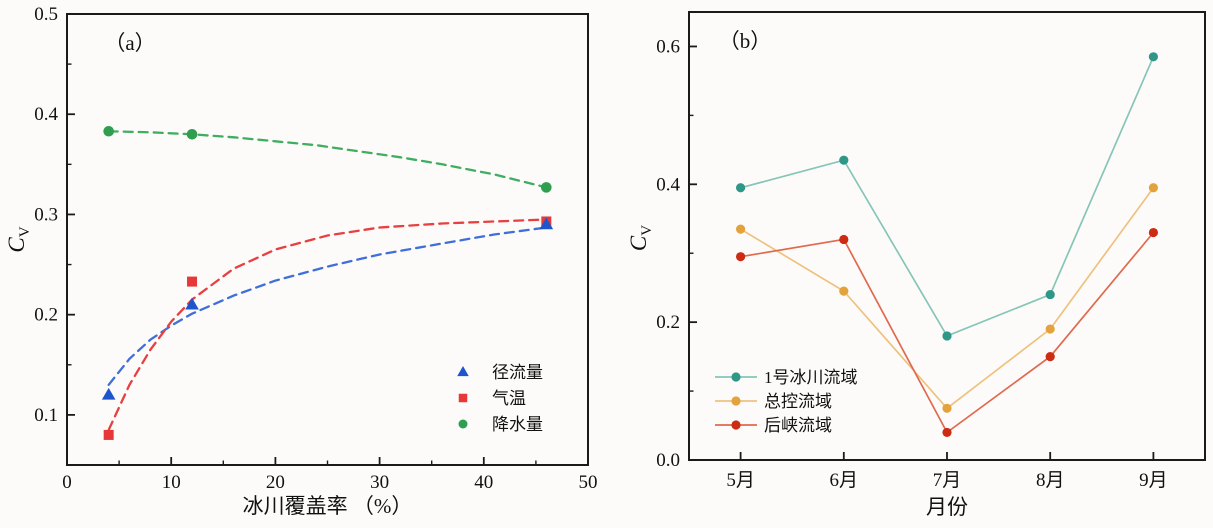  I want to click on x-axis-tick-label: 8月, so click(1050, 480).